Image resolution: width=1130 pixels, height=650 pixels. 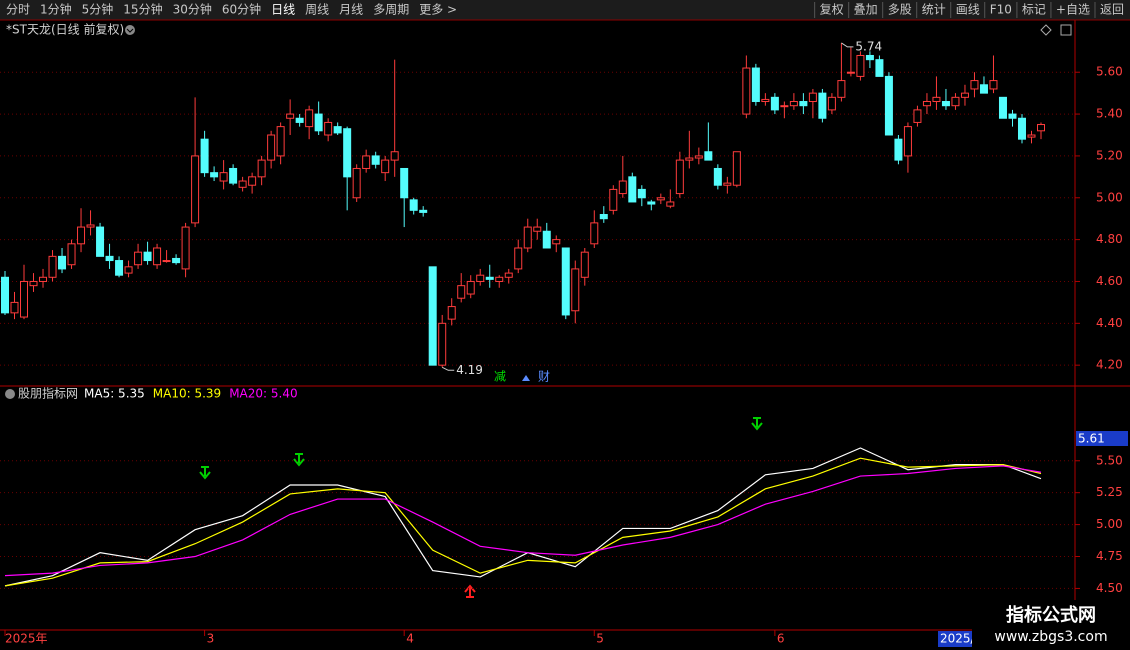 What do you see at coordinates (866, 10) in the screenshot?
I see `toolbar-button: 叠加` at bounding box center [866, 10].